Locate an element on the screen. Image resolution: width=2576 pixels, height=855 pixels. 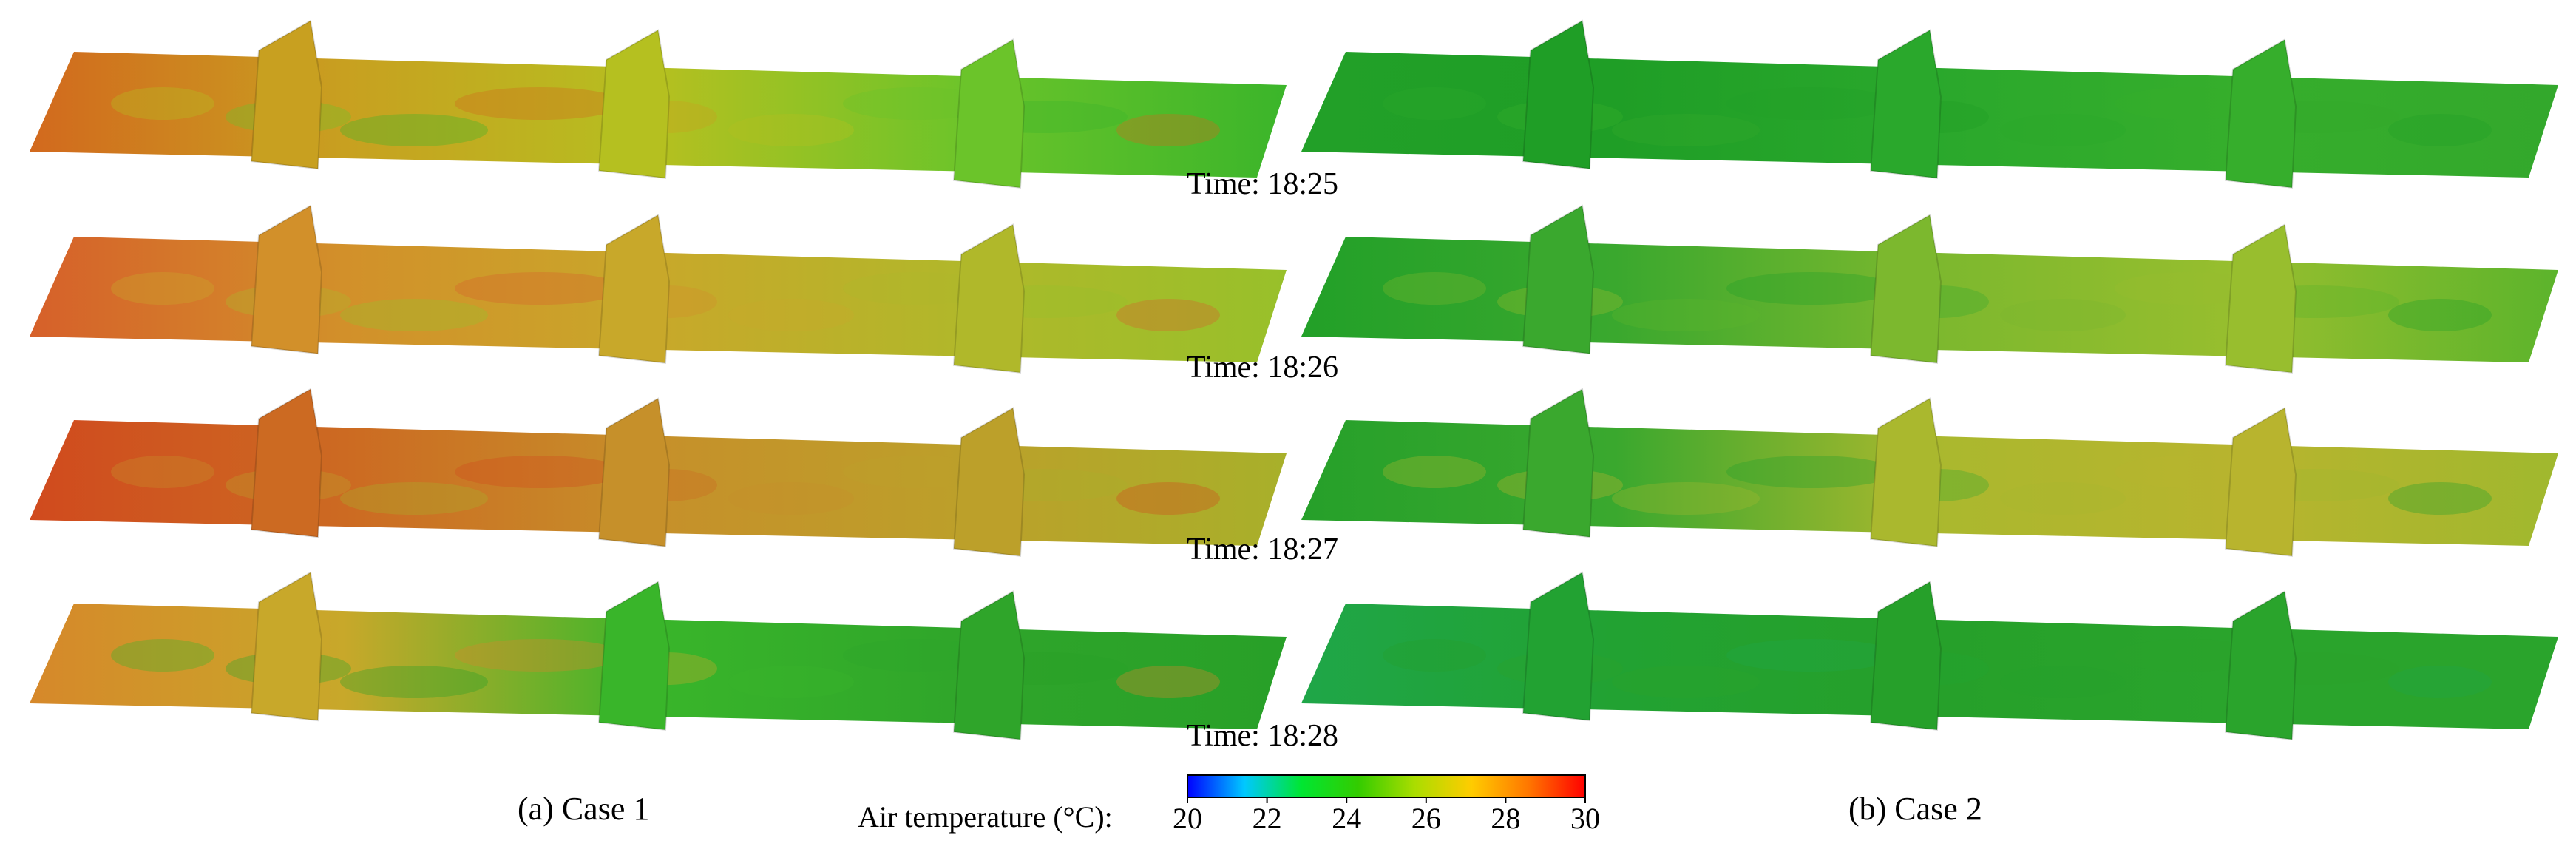
case-label-1: (a) Case 1 is located at coordinates (583, 809).